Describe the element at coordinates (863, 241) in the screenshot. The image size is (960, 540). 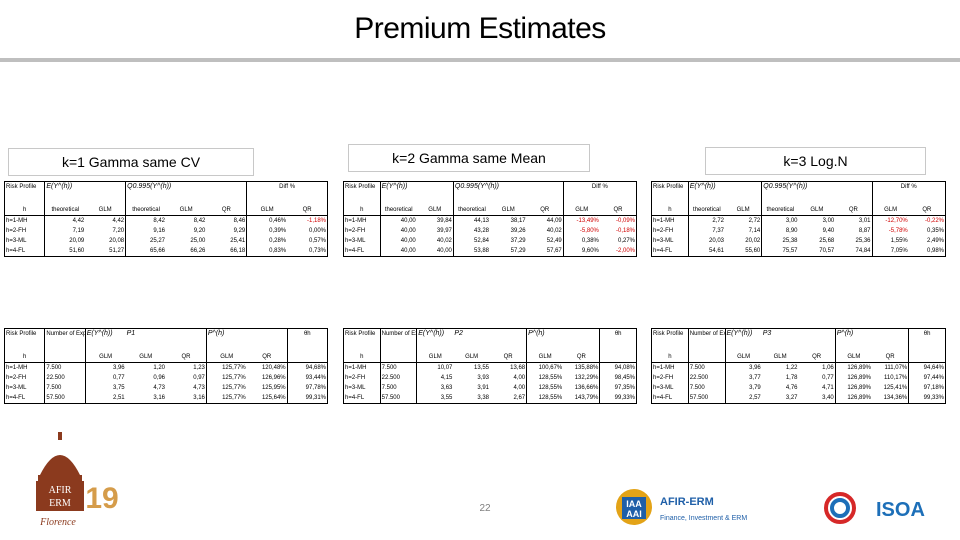
I see `table-cell: 25,36` at that location.